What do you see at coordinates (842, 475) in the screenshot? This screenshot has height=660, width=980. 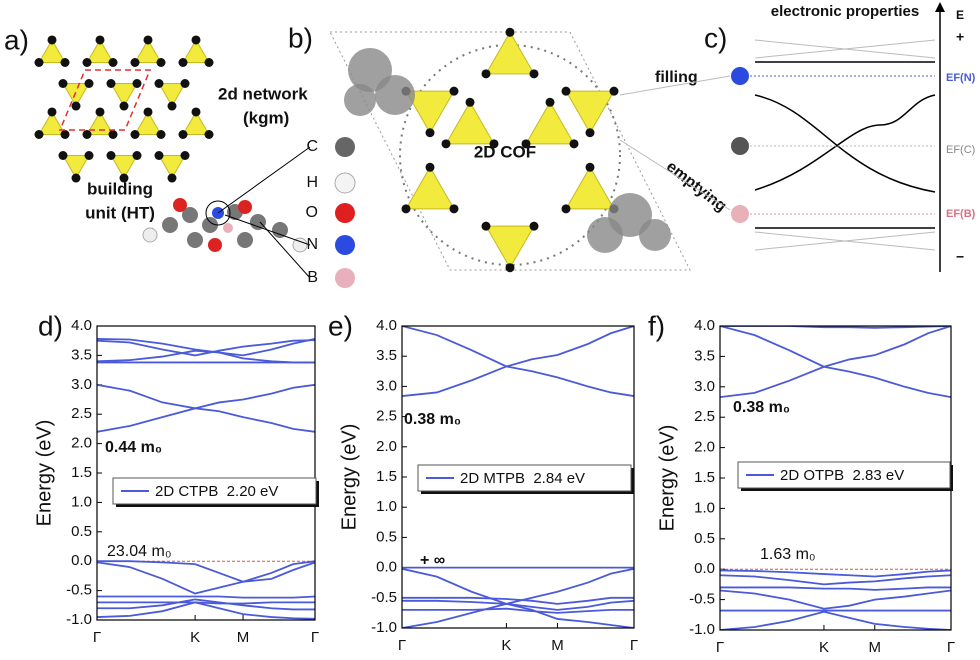 I see `legend-label: 2D OTPB 2.83 eV` at bounding box center [842, 475].